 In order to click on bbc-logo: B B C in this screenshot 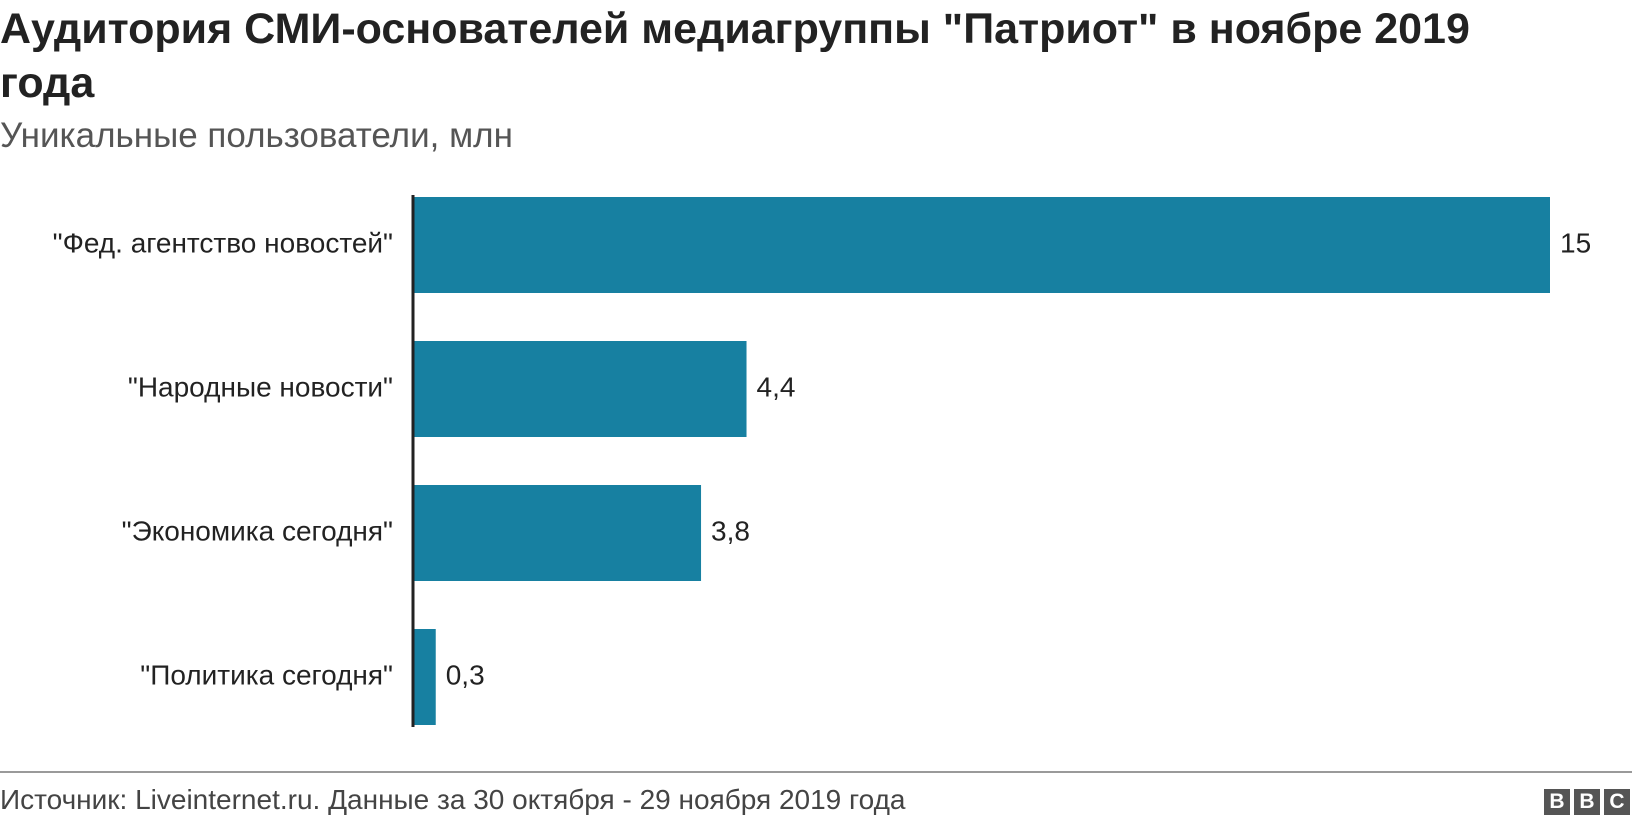, I will do `click(1587, 802)`.